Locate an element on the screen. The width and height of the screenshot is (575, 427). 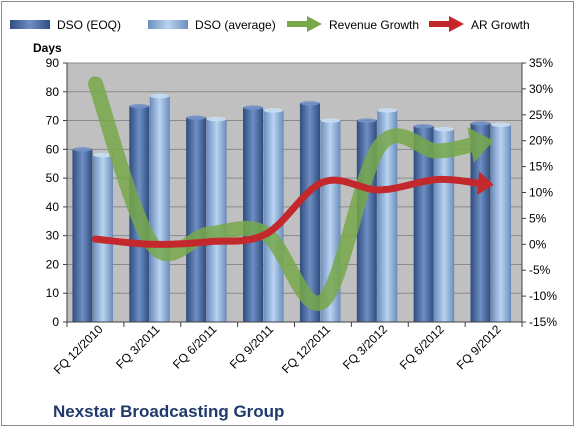
left-tick-label: 0 is located at coordinates (55, 322).